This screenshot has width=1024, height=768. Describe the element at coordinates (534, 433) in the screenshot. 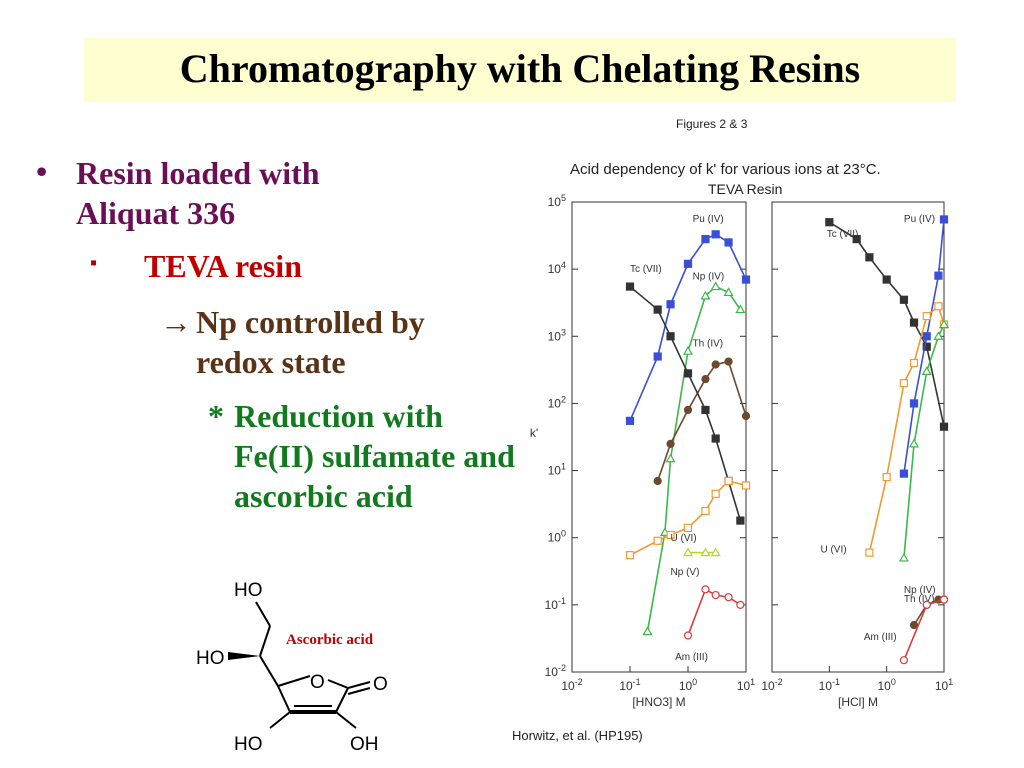

I see `y-axis-label: k'` at that location.